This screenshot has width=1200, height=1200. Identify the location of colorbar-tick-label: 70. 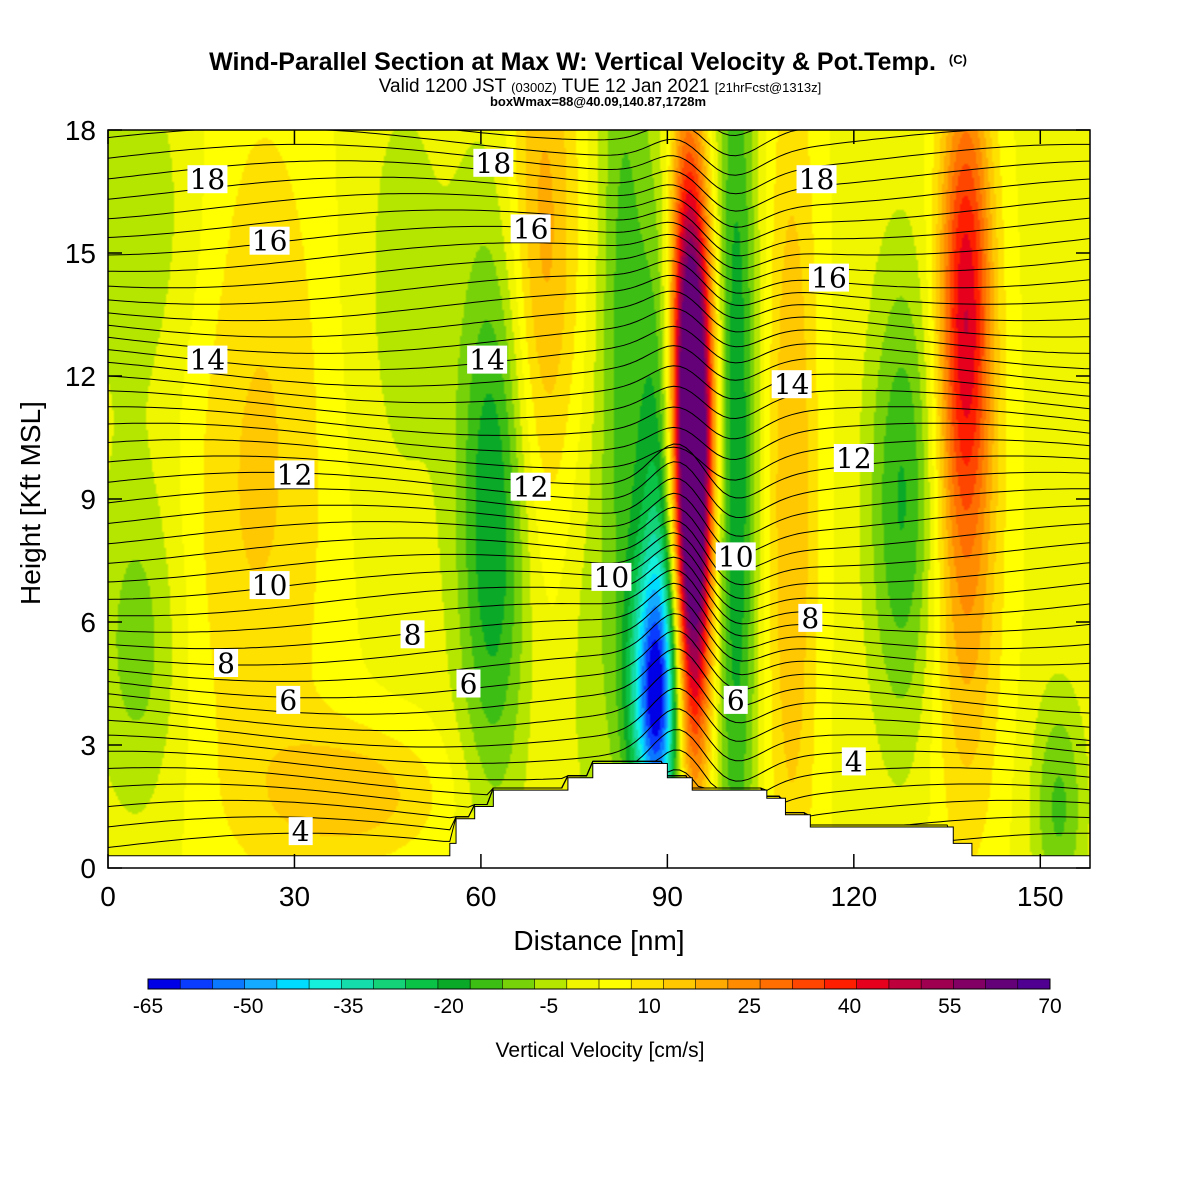
(1049, 1006).